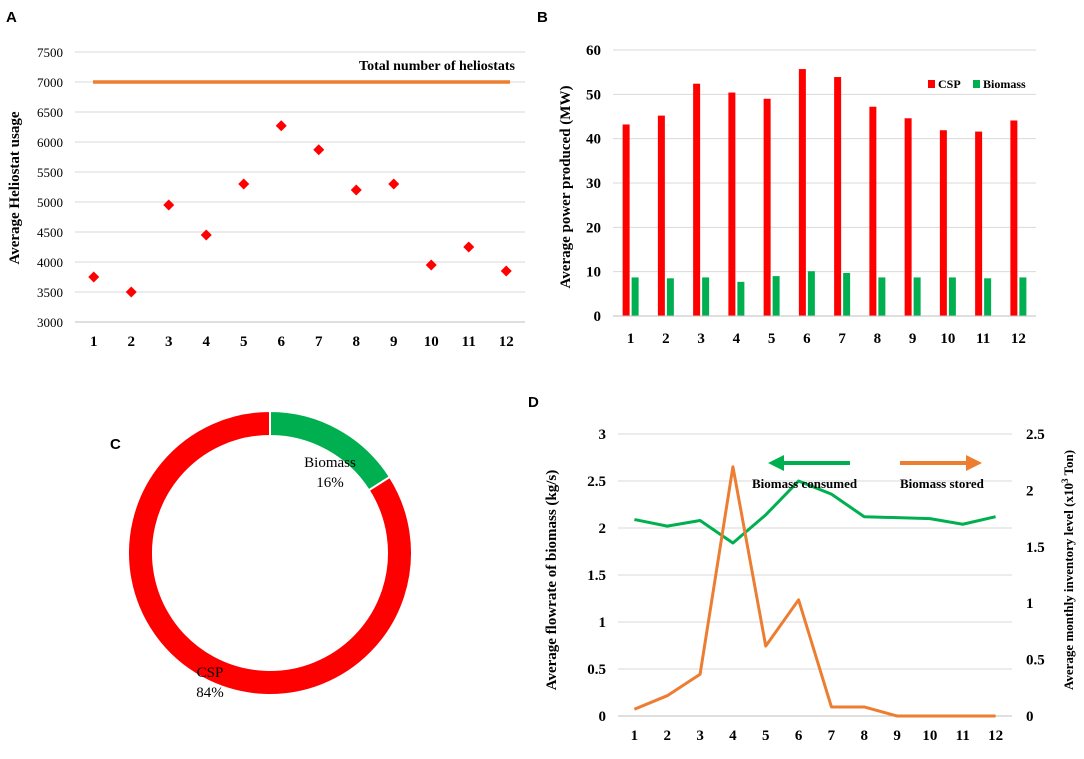  What do you see at coordinates (282, 342) in the screenshot?
I see `panel-a-xtick: 6` at bounding box center [282, 342].